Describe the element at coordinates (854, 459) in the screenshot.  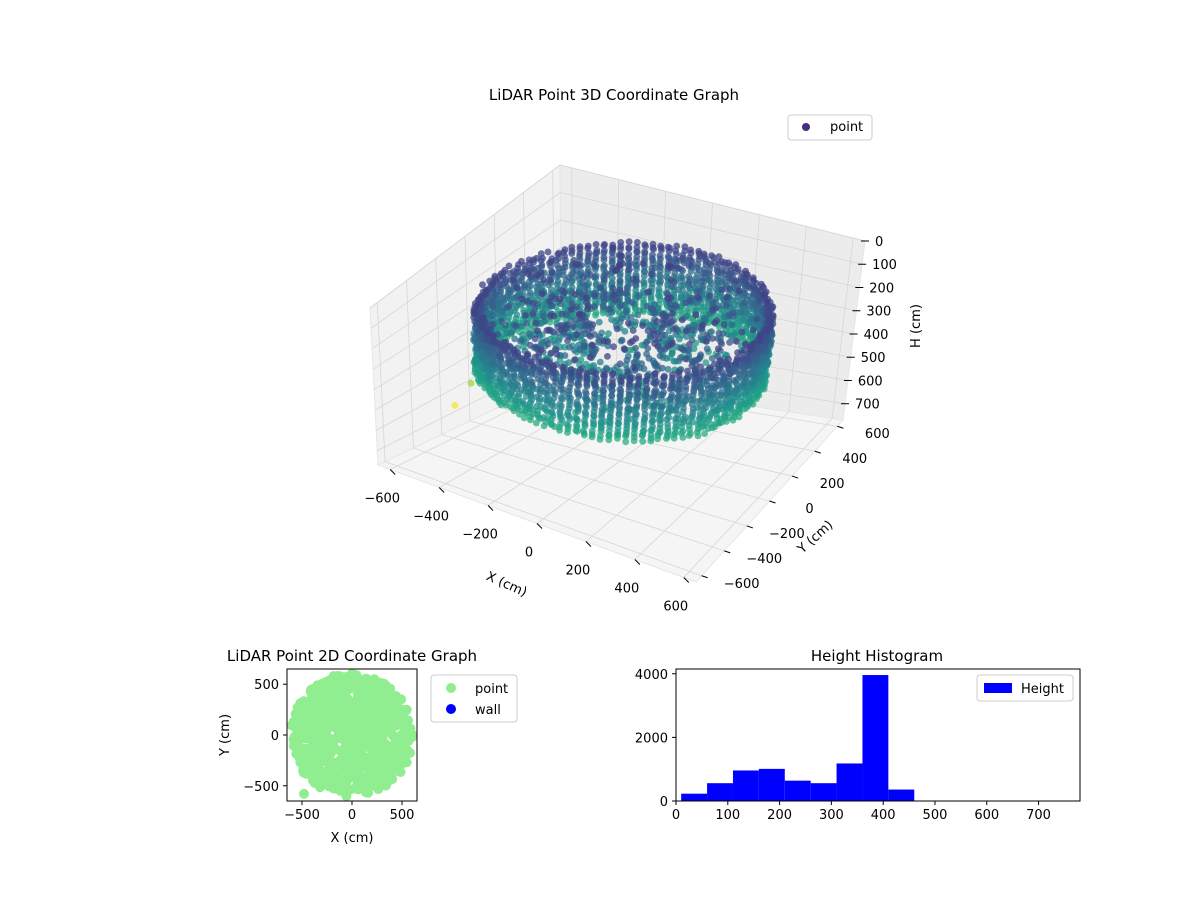
I see `y-tick-label: 400` at that location.